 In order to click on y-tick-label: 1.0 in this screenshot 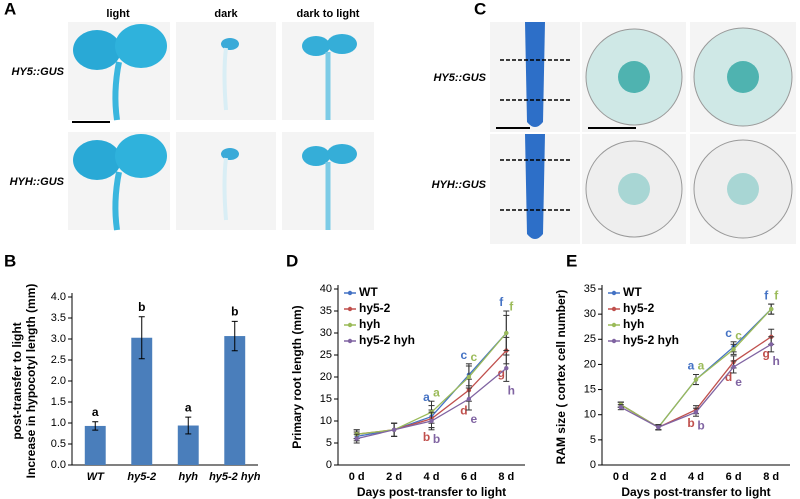, I will do `click(58, 423)`.